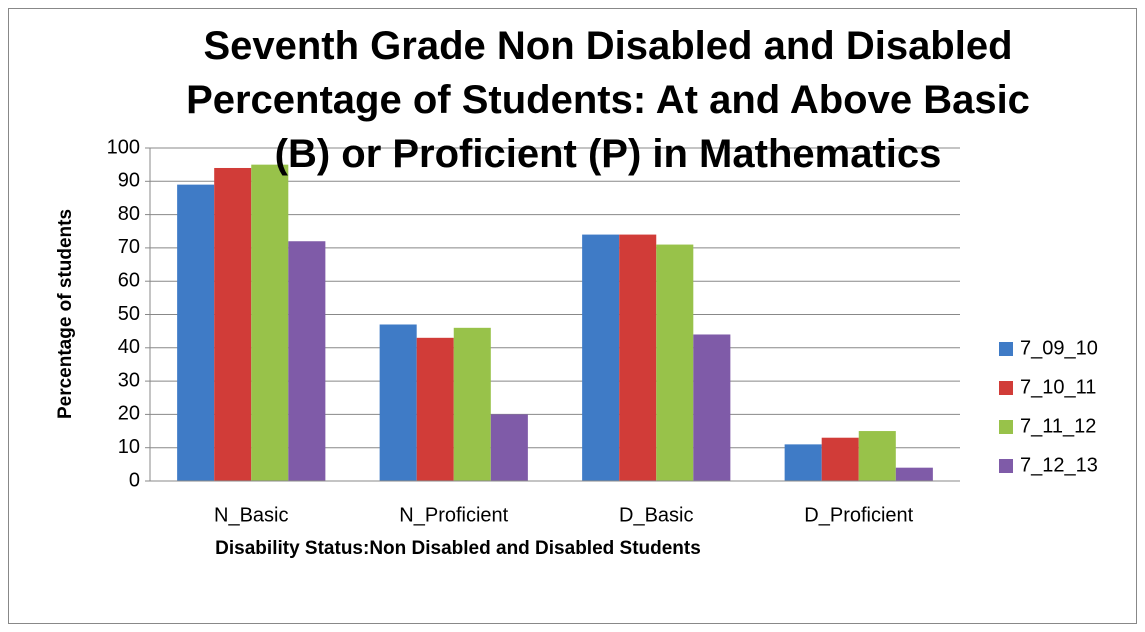 Image resolution: width=1145 pixels, height=632 pixels. Describe the element at coordinates (608, 154) in the screenshot. I see `chart-title-line: (B) or Proficient (P) in Mathematics` at that location.